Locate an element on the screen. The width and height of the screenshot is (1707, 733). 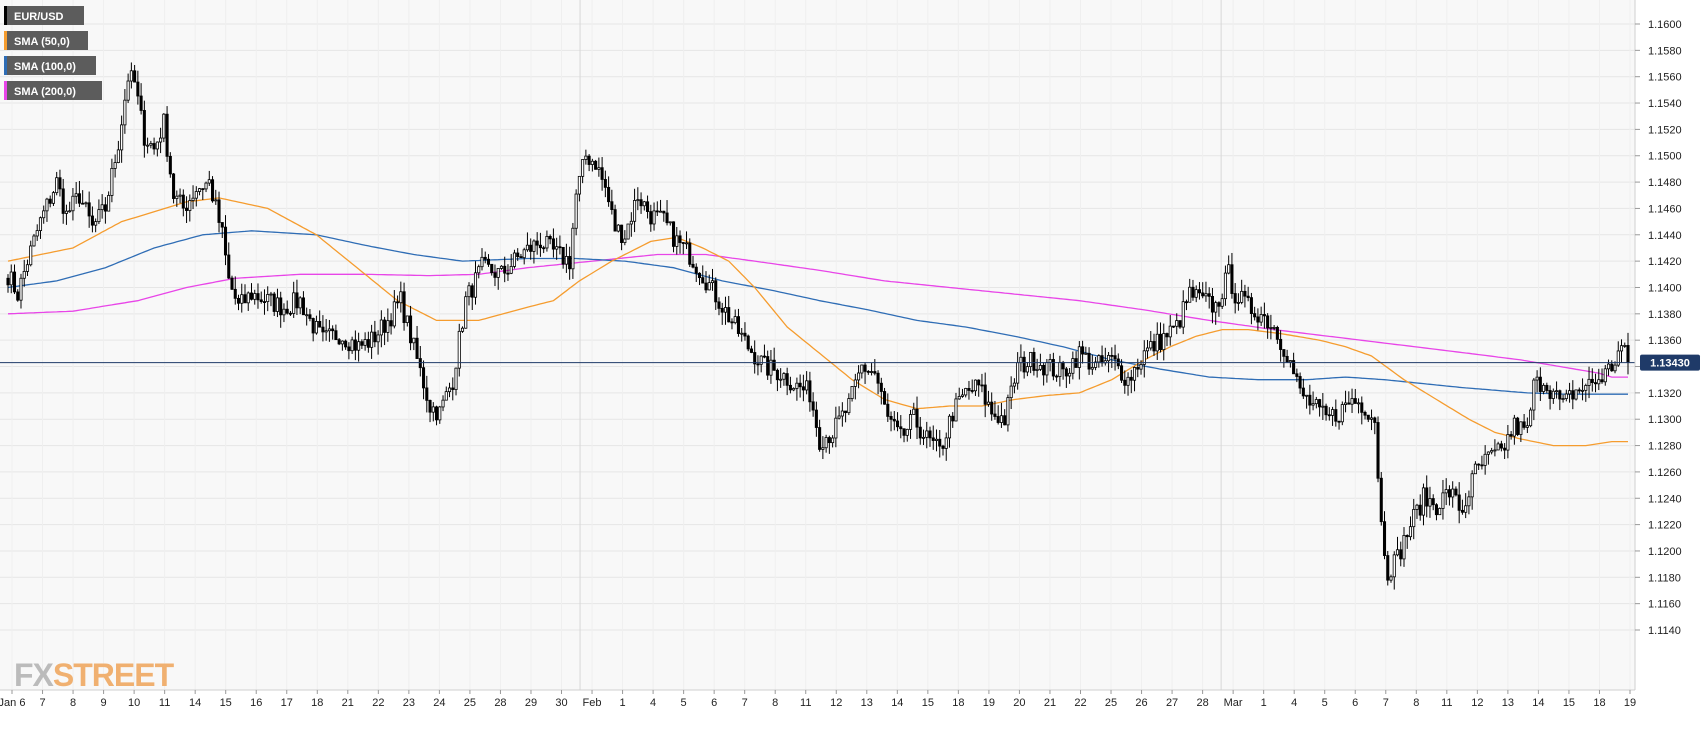
y-tick-label: 1.1140 is located at coordinates (1664, 631).